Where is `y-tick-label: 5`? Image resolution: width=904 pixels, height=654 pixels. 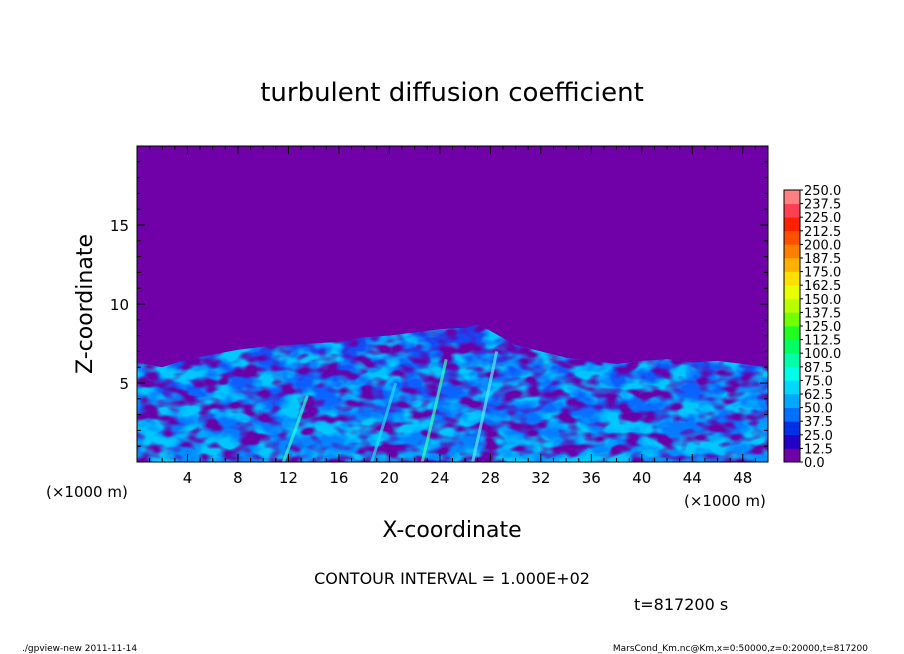 y-tick-label: 5 is located at coordinates (124, 384).